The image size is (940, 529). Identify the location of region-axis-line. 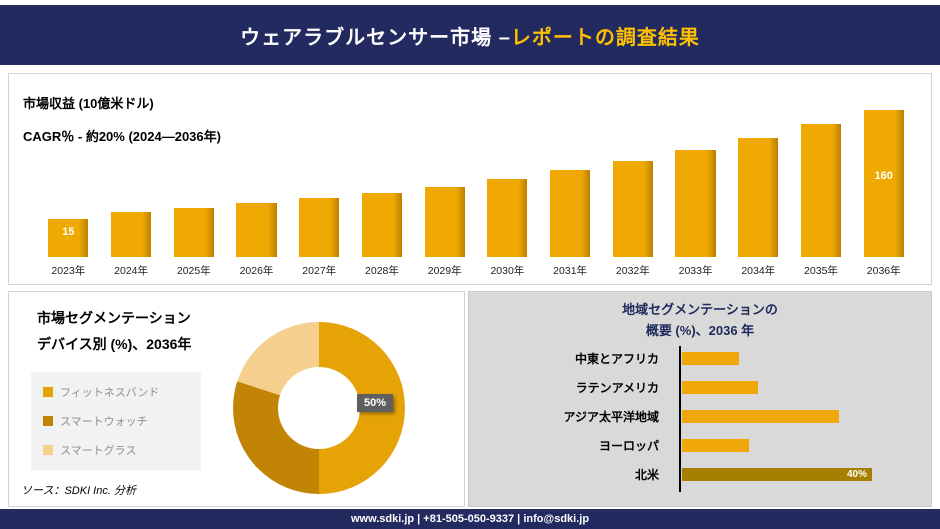
(680, 419).